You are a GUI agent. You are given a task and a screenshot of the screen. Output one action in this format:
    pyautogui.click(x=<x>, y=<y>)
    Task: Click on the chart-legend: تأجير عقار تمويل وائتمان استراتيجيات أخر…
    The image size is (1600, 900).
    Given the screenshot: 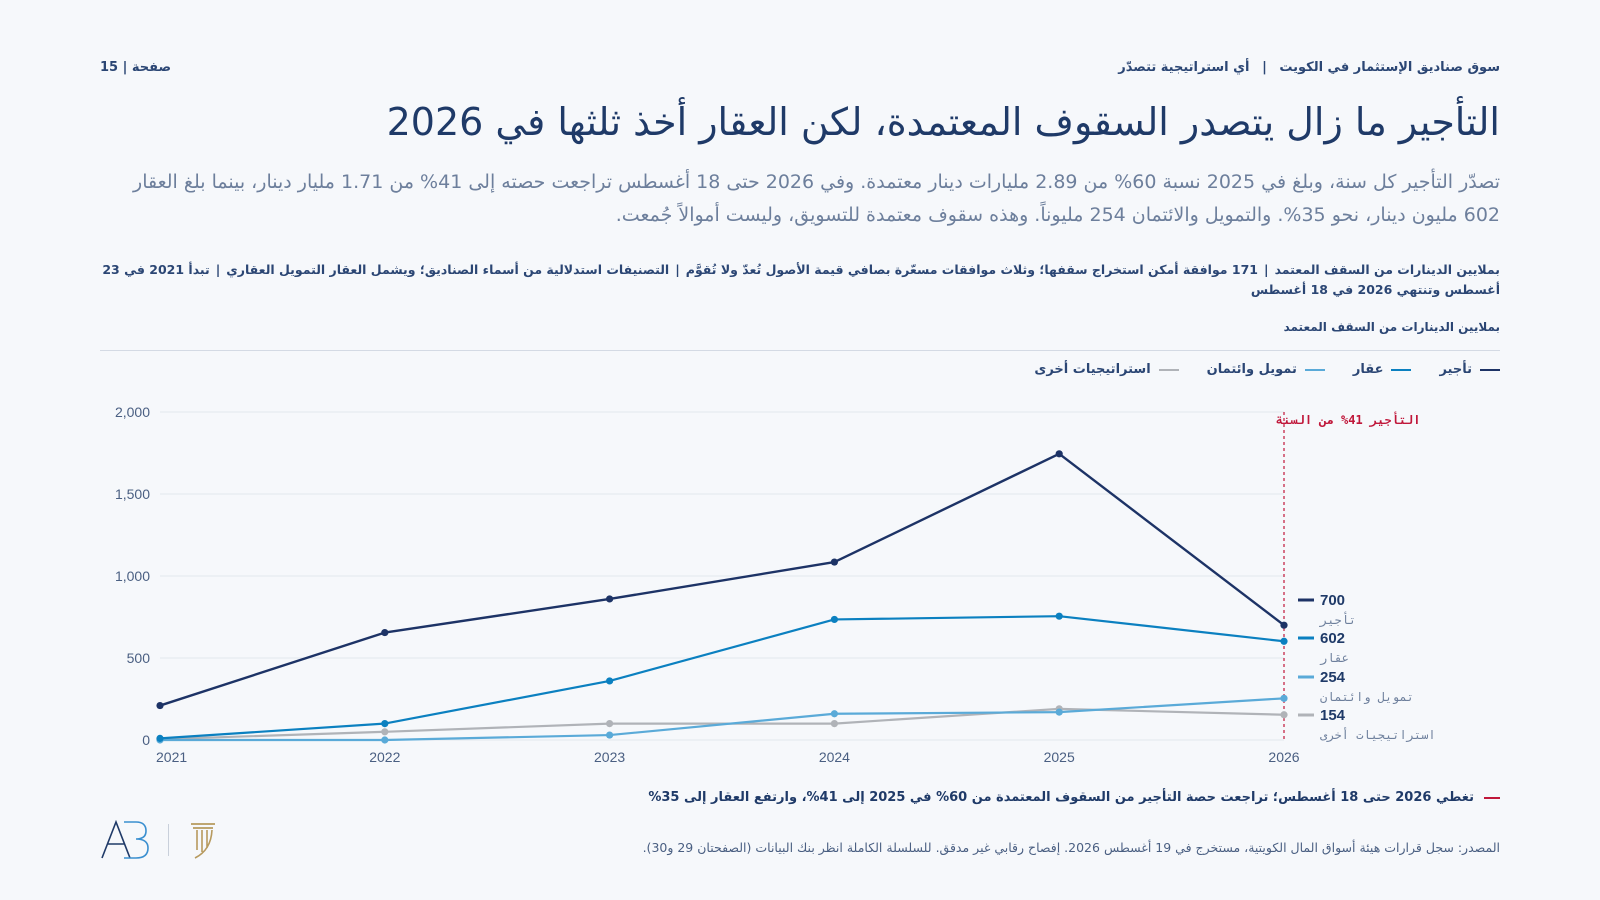 What is the action you would take?
    pyautogui.click(x=800, y=369)
    